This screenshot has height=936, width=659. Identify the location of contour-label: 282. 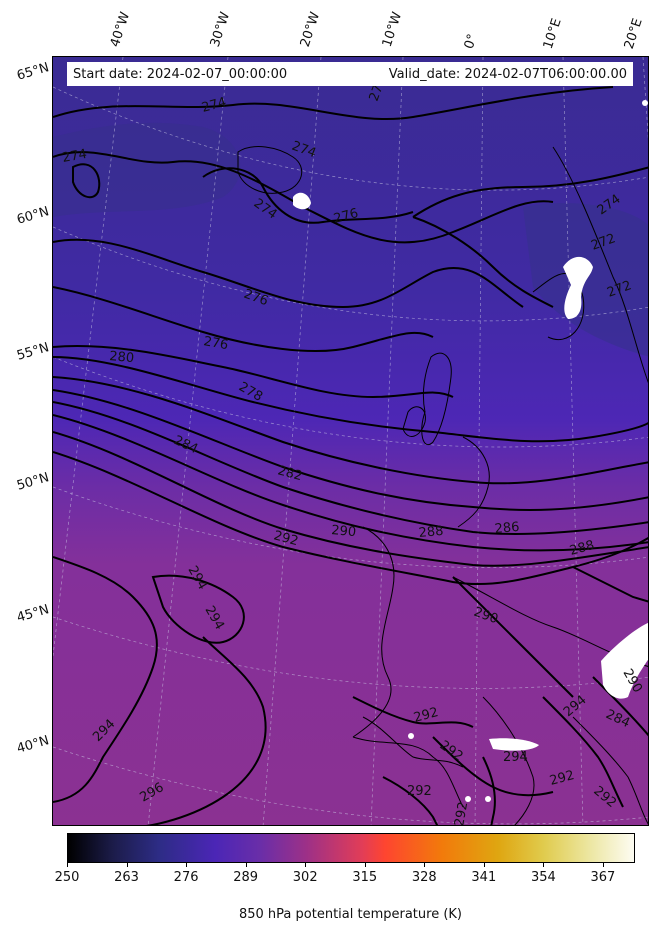
(290, 473).